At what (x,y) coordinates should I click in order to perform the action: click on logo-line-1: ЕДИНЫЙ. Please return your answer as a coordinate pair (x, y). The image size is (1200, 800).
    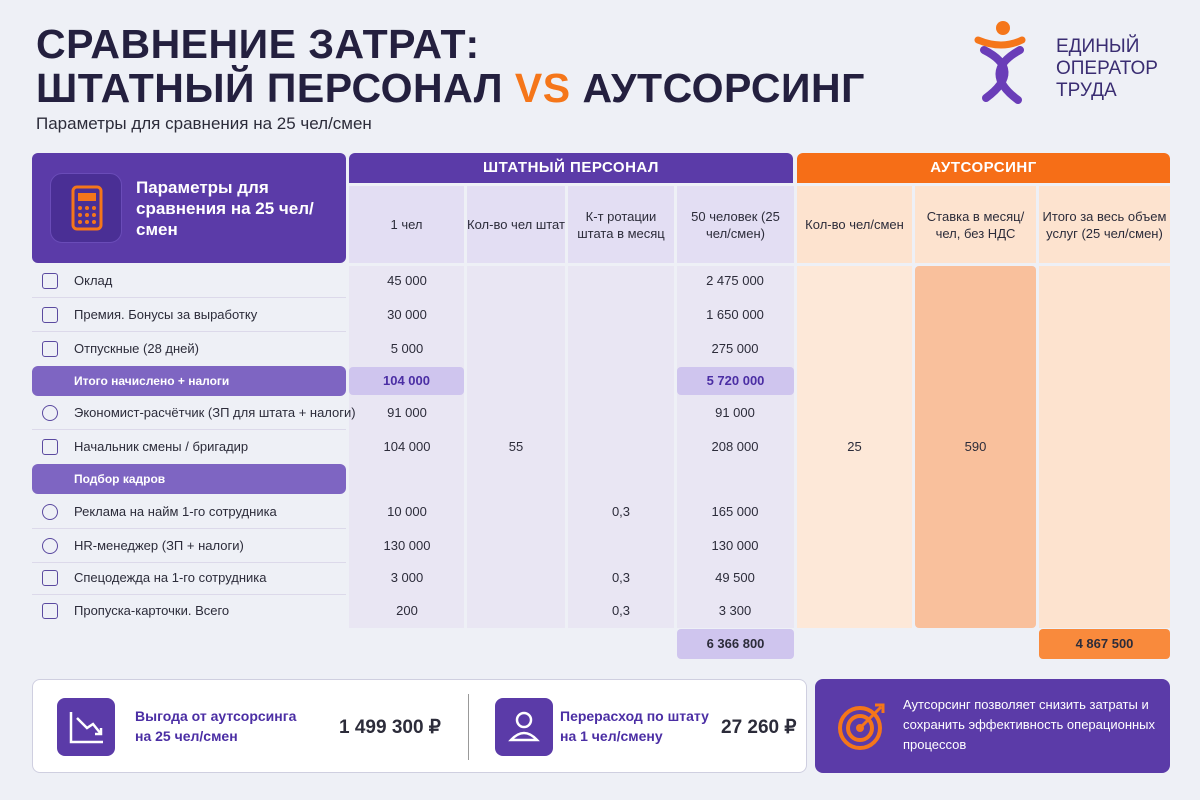
    Looking at the image, I should click on (1098, 46).